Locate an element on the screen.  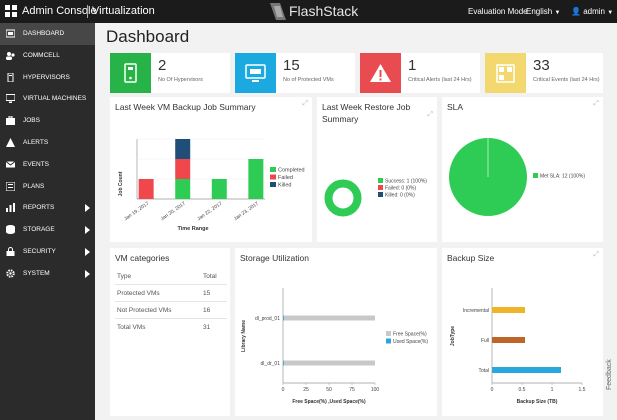
sidebar-item-plans: PLANS is located at coordinates (47, 187).